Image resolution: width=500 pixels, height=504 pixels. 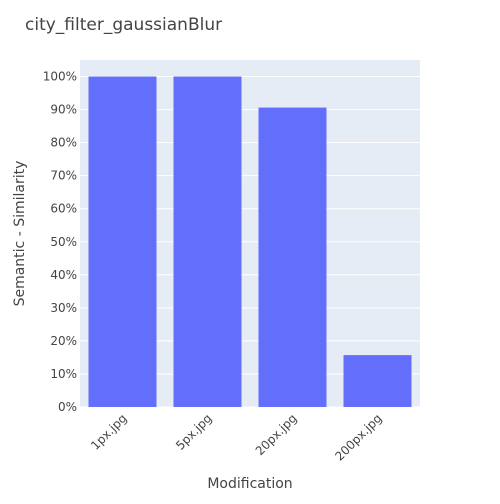 What do you see at coordinates (358, 437) in the screenshot?
I see `x-tick-label: 200px.jpg` at bounding box center [358, 437].